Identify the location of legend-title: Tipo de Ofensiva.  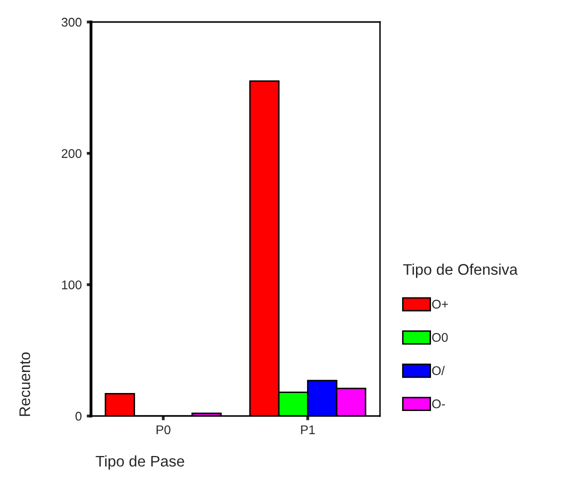
(460, 271).